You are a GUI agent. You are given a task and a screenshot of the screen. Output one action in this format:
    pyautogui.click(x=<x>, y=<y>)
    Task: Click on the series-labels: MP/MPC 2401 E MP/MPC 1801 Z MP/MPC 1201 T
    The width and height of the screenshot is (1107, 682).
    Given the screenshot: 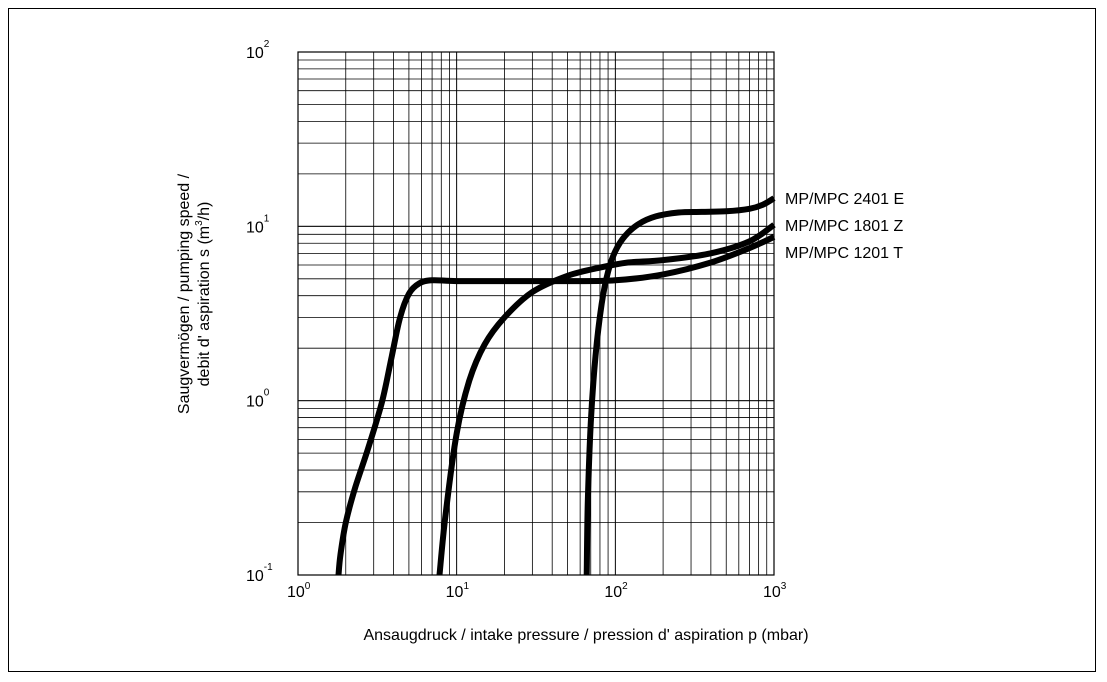 What is the action you would take?
    pyautogui.click(x=844, y=226)
    